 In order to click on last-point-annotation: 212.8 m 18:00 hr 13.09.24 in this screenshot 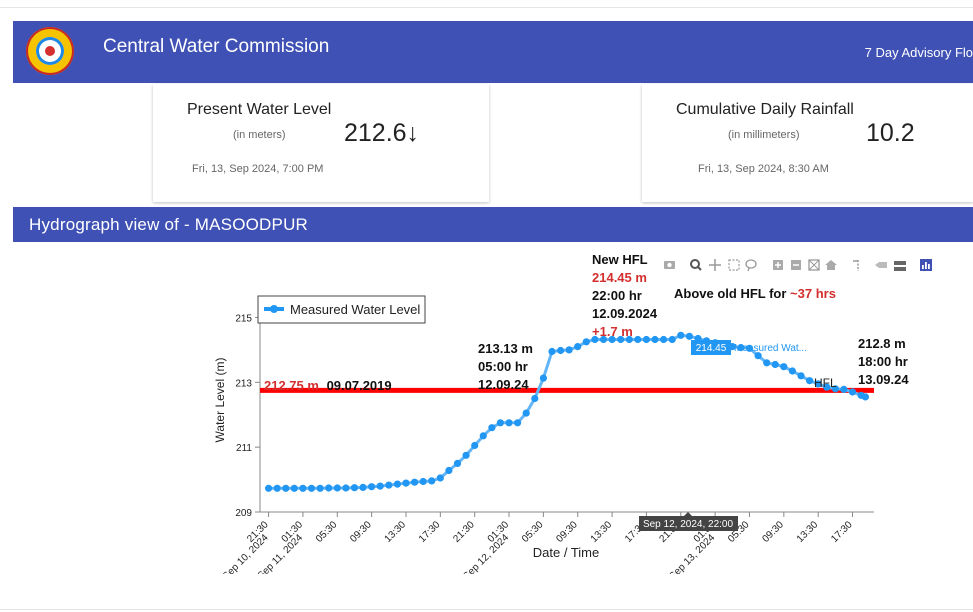, I will do `click(883, 361)`.